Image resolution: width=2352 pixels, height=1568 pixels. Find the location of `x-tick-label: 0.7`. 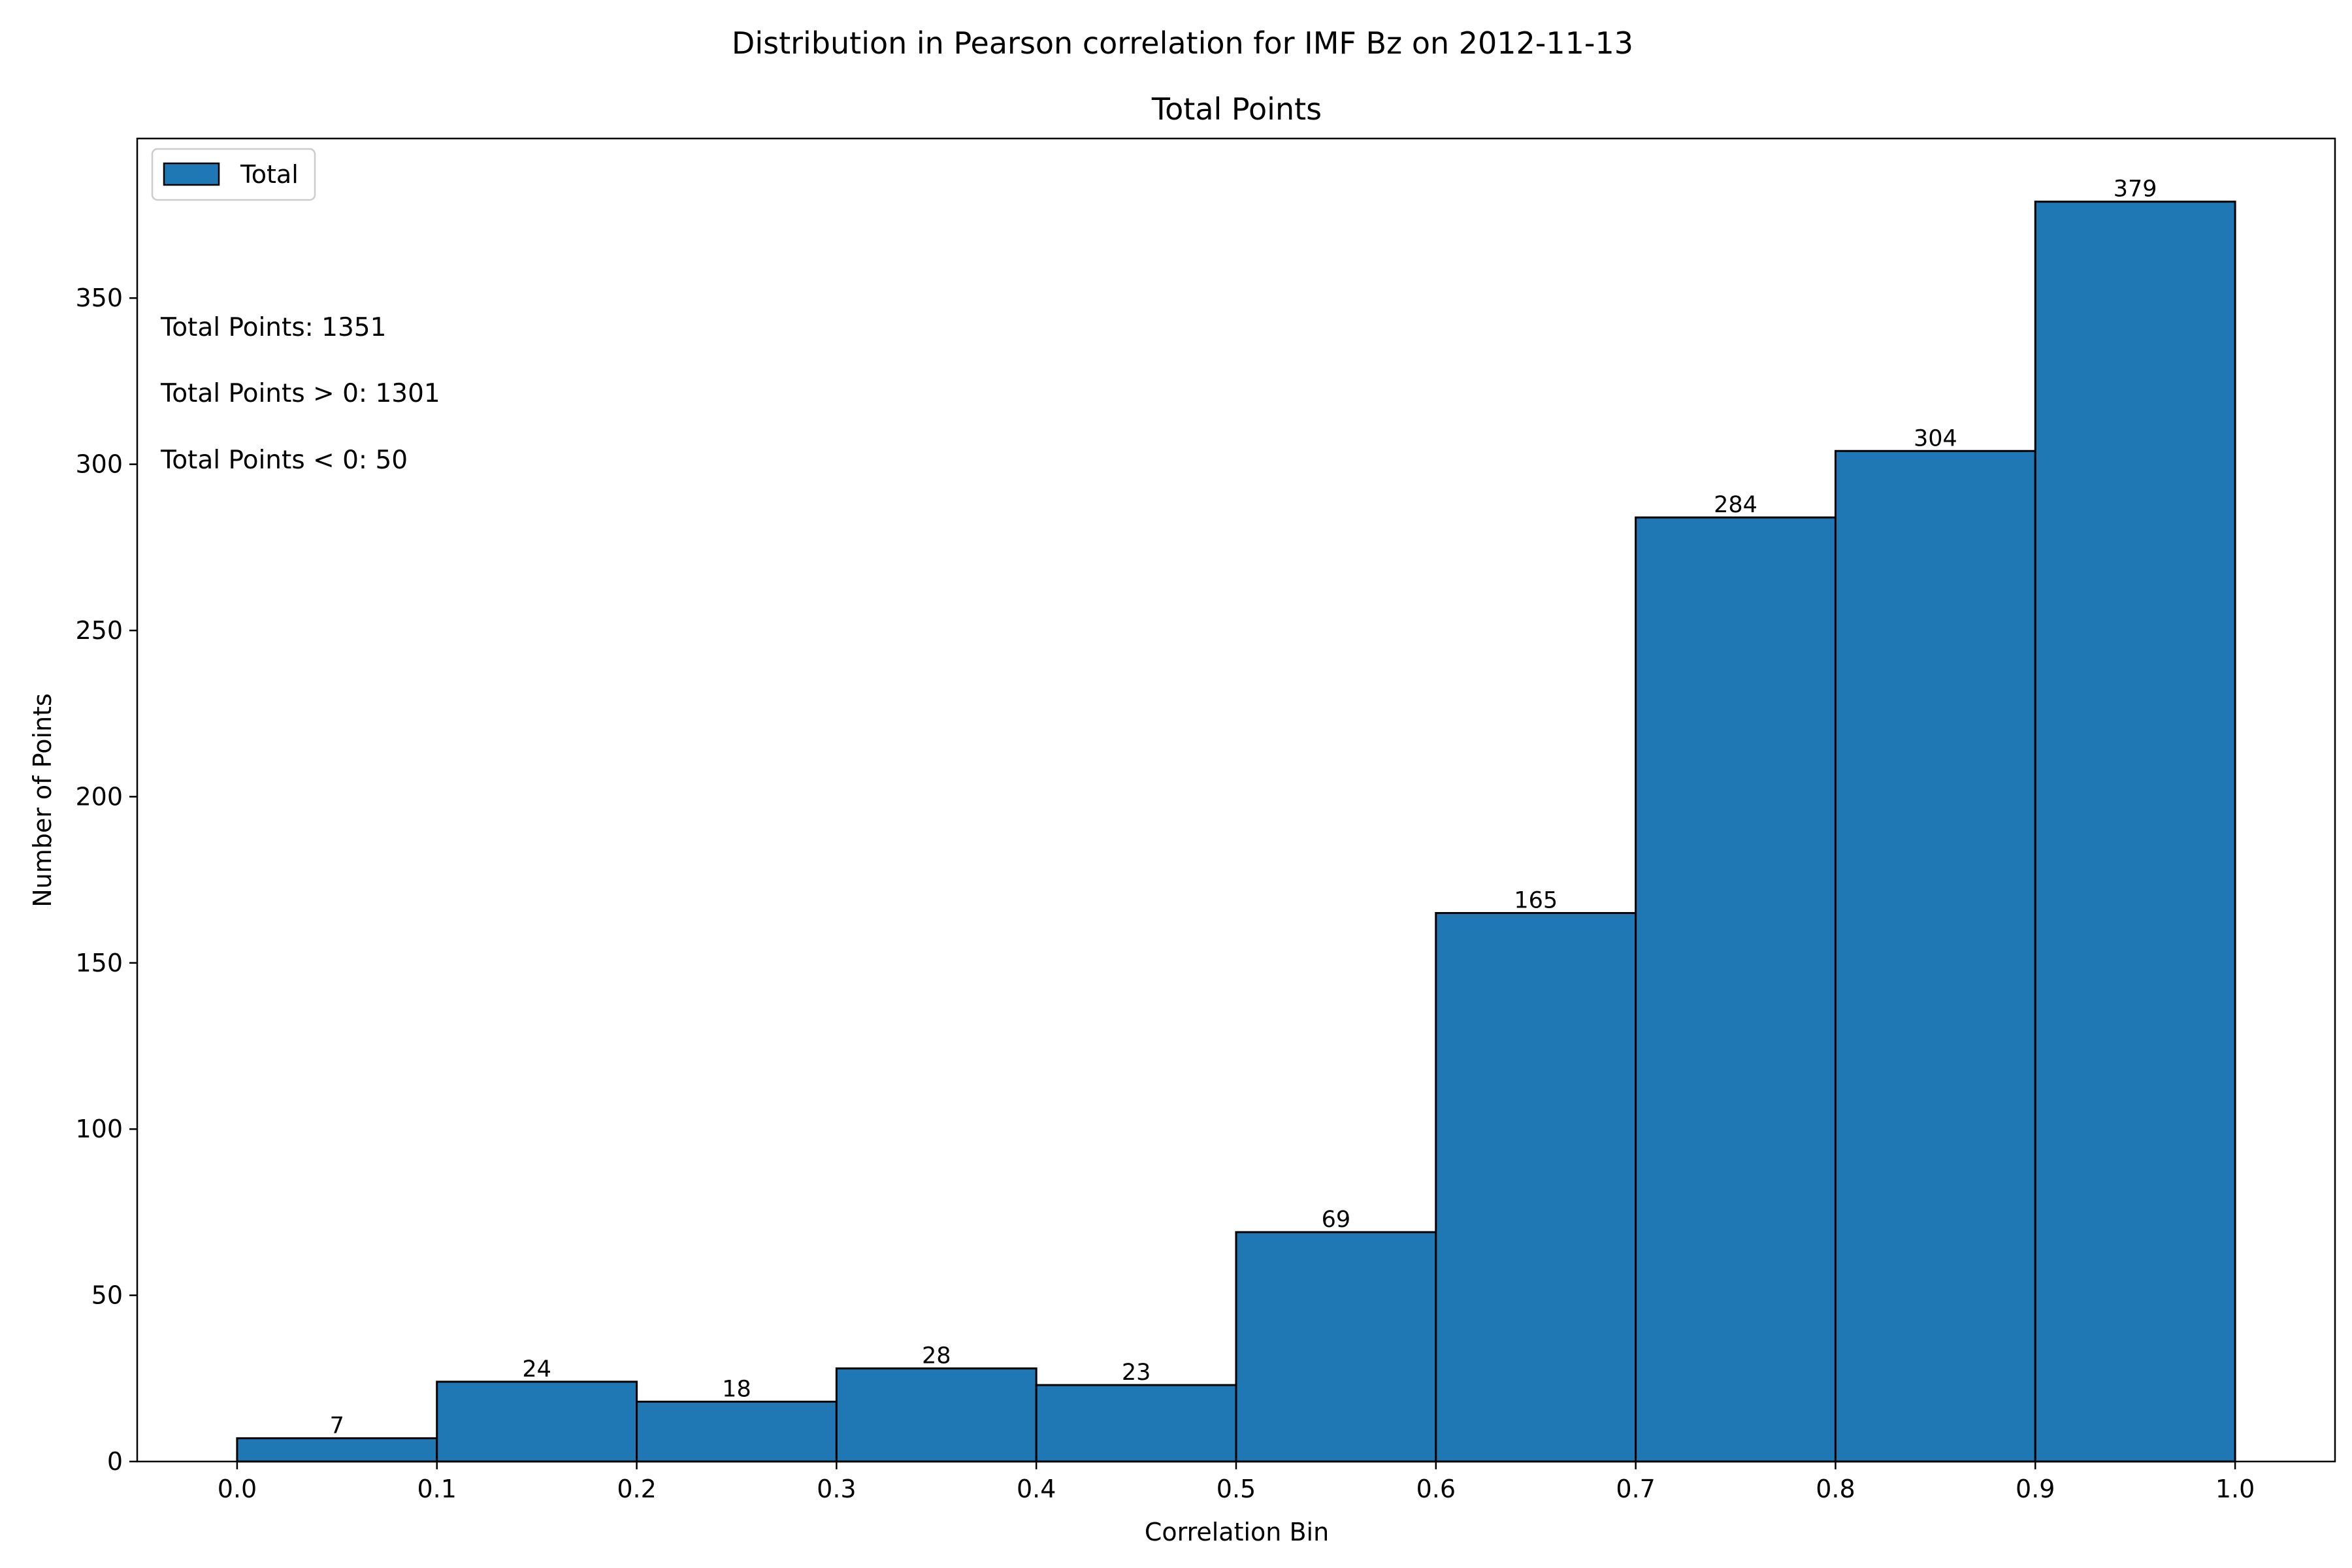

x-tick-label: 0.7 is located at coordinates (1635, 1489).